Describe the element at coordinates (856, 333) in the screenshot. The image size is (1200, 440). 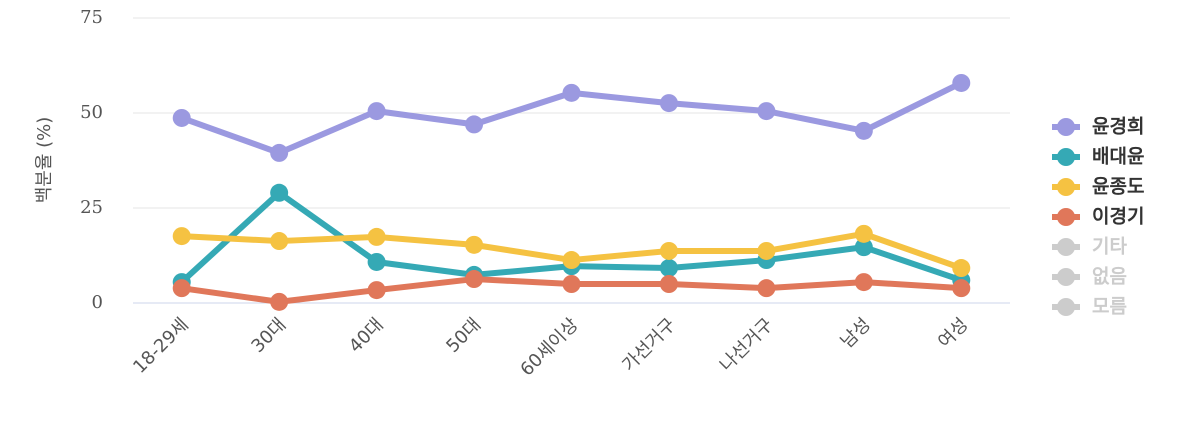
I see `x-tick-label: 남성` at that location.